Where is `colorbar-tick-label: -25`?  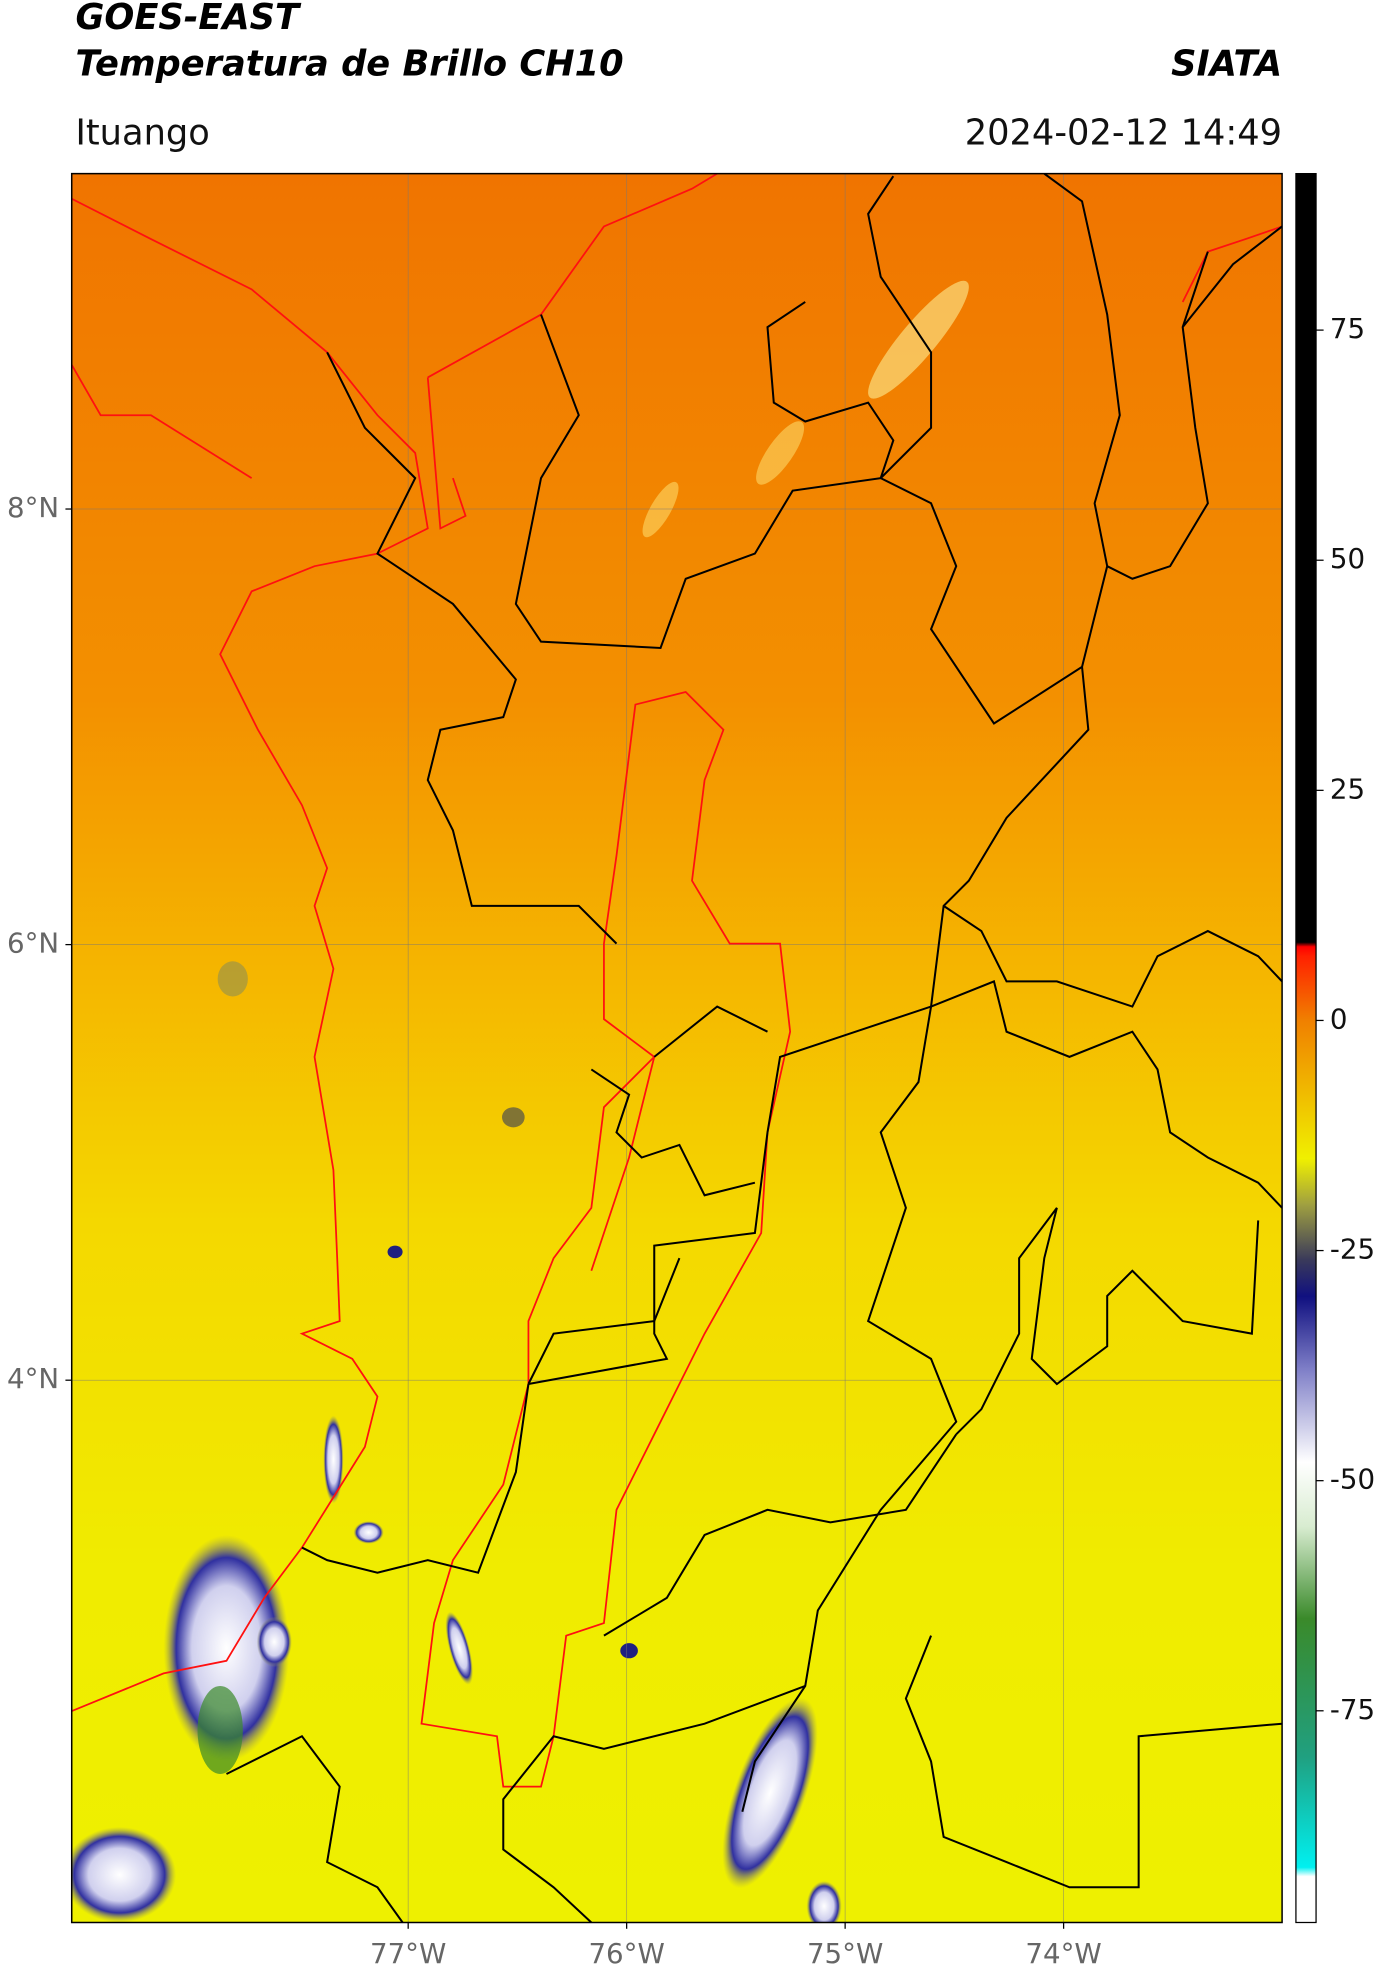 colorbar-tick-label: -25 is located at coordinates (1352, 1249).